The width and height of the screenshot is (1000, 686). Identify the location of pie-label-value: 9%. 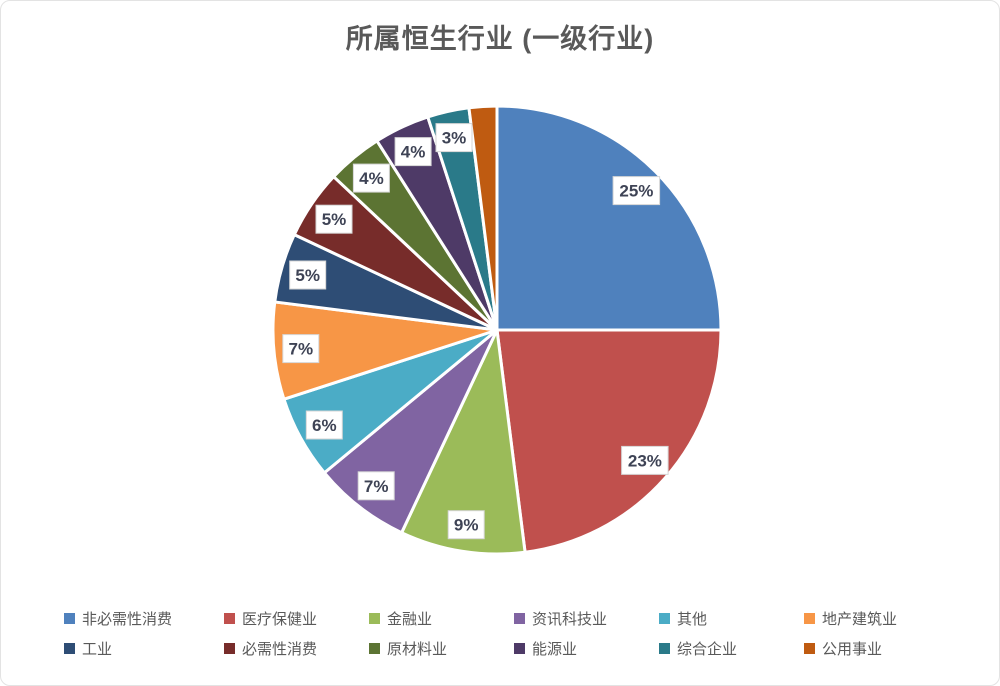
(466, 525).